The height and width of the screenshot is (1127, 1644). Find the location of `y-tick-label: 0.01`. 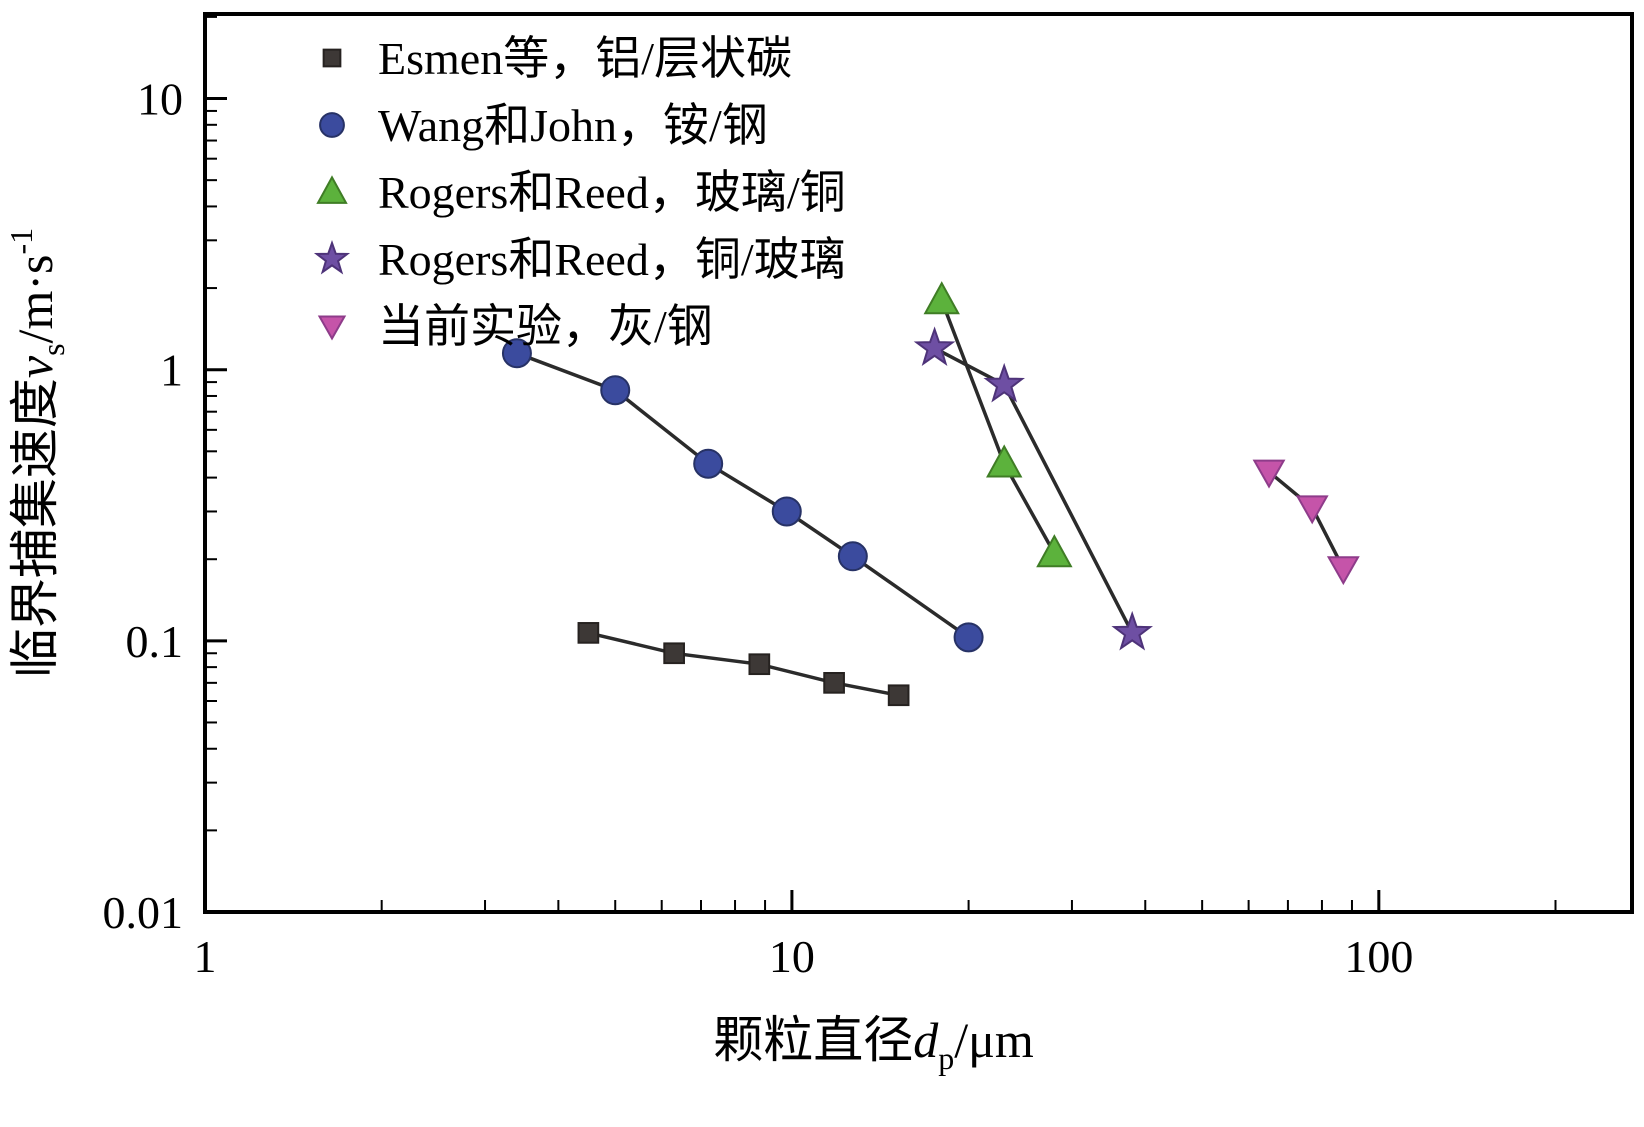

y-tick-label: 0.01 is located at coordinates (143, 912).